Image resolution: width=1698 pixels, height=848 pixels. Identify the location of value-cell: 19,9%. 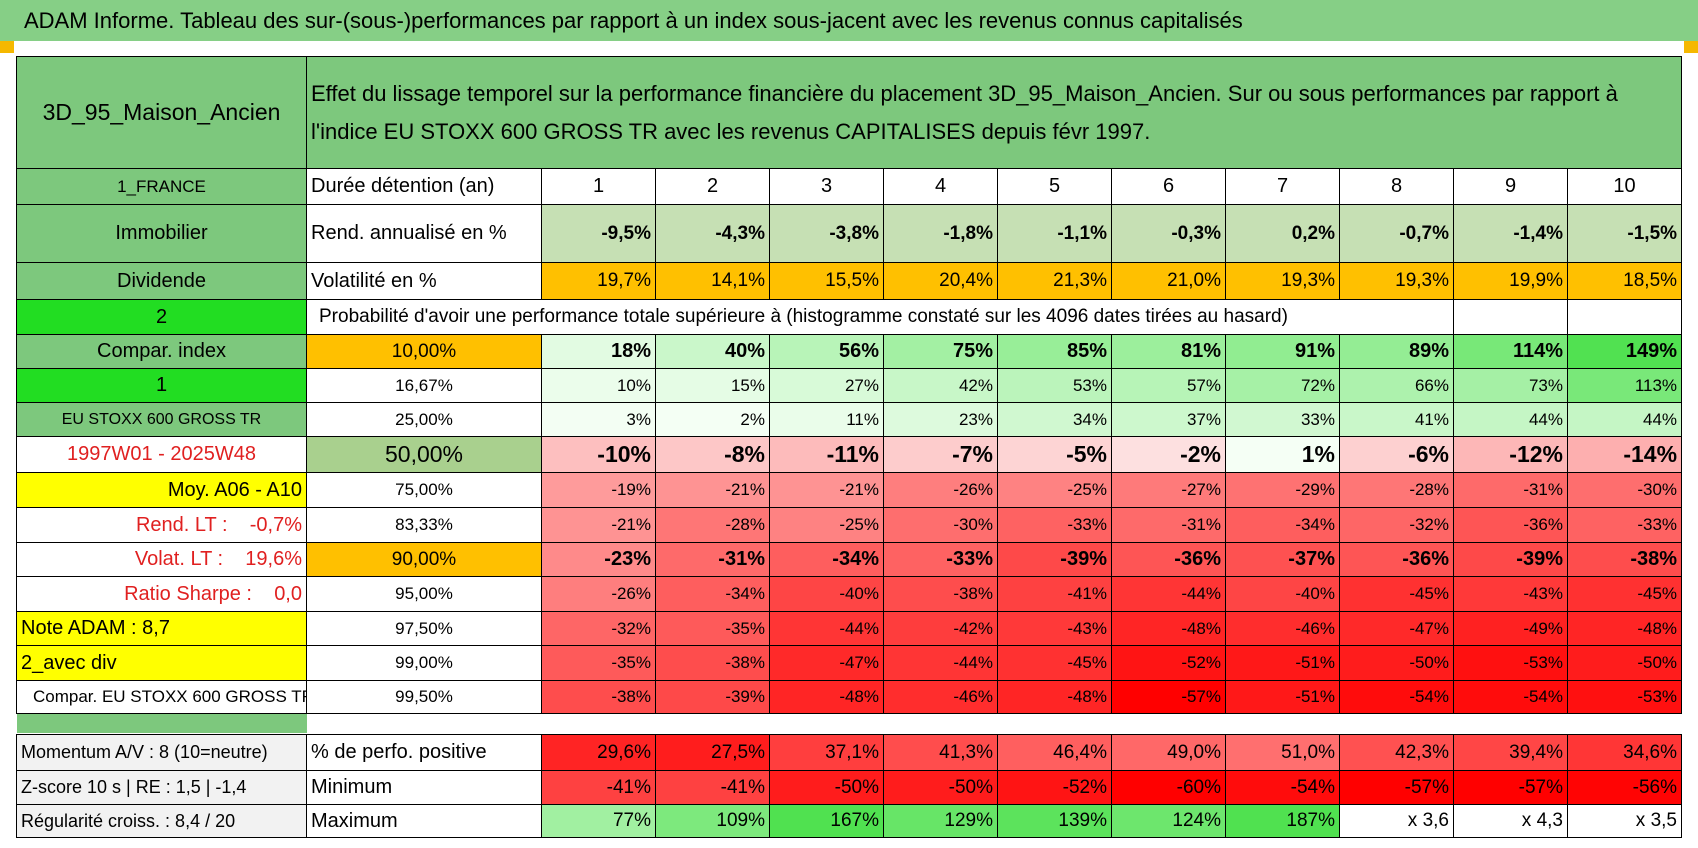
(1510, 281).